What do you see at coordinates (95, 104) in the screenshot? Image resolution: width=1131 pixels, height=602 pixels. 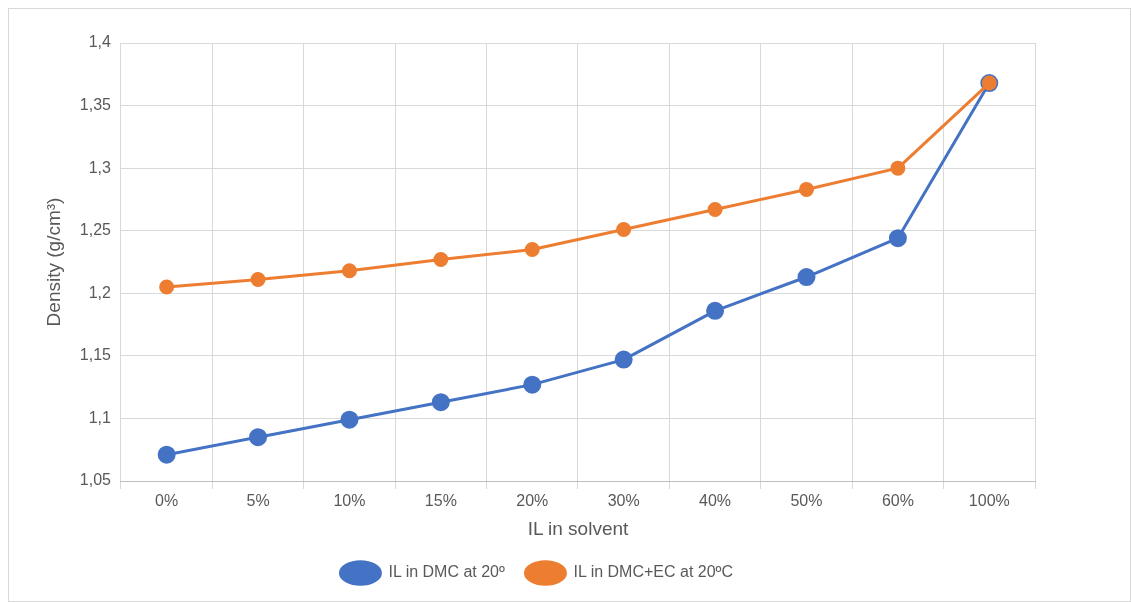 I see `y-tick-label: 1,35` at bounding box center [95, 104].